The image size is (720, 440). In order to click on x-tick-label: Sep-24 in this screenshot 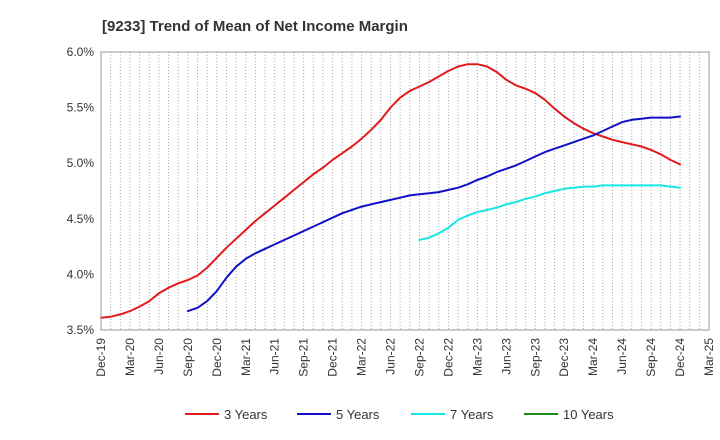, I will do `click(651, 357)`.